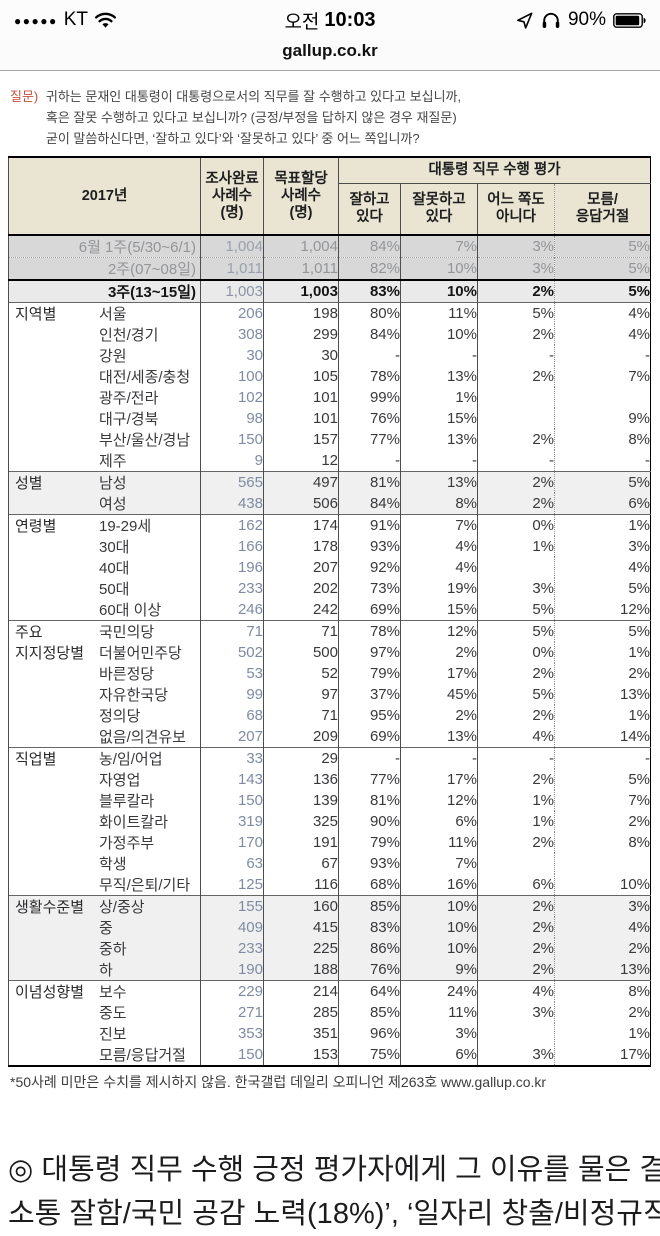 This screenshot has width=660, height=1236. What do you see at coordinates (145, 885) in the screenshot?
I see `category-label: 무직/은퇴/기타` at bounding box center [145, 885].